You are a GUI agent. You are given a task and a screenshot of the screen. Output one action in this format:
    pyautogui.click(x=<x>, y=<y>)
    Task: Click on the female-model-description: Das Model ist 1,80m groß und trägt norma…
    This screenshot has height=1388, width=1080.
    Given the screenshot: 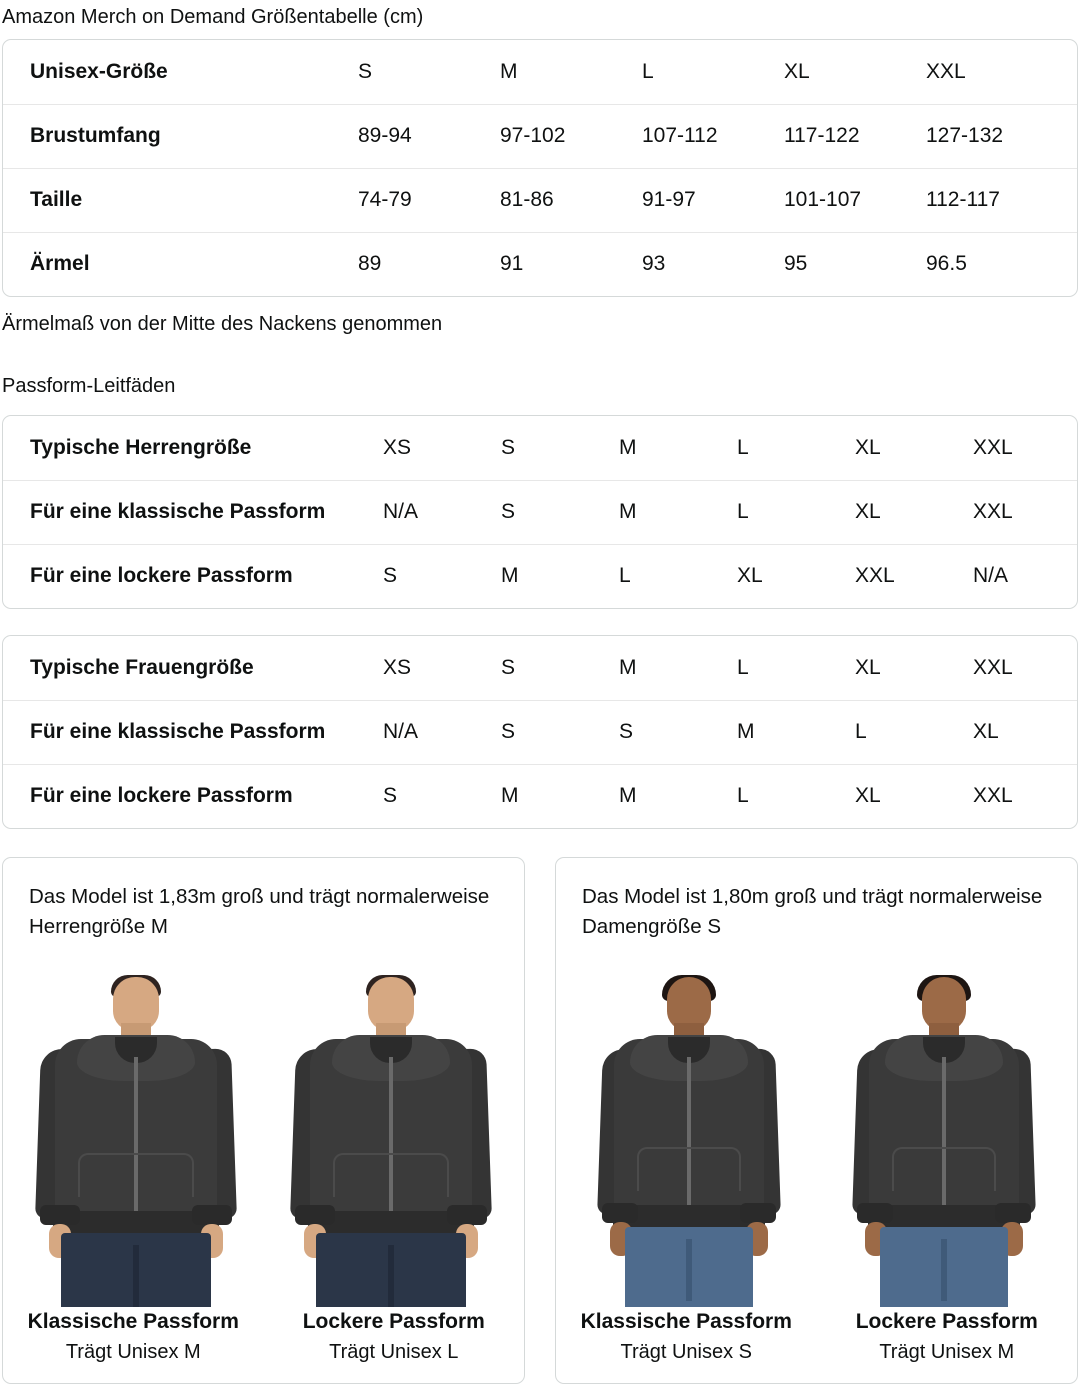 What is the action you would take?
    pyautogui.click(x=812, y=911)
    